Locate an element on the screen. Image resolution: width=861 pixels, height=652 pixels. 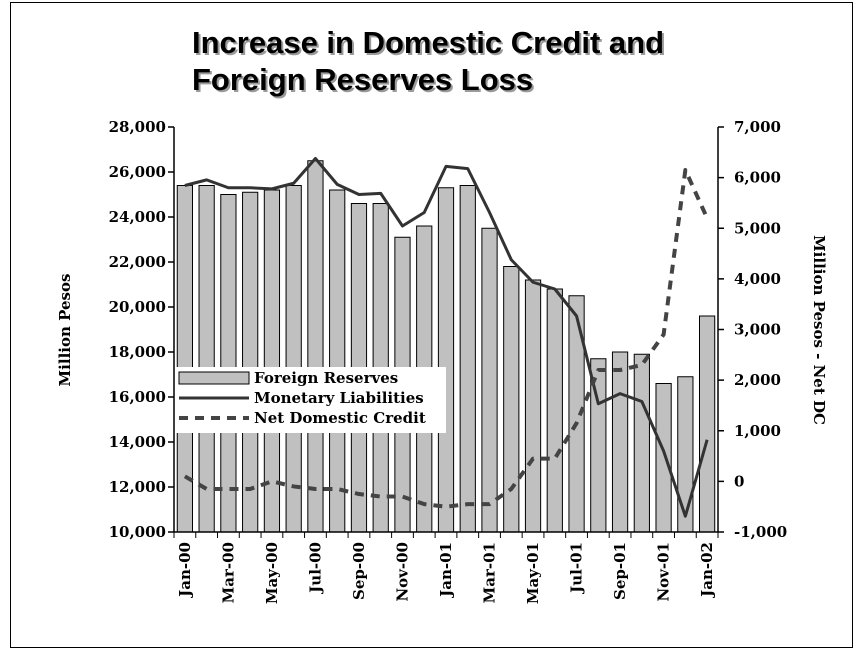
right-tick-label: 1,000 is located at coordinates (757, 431).